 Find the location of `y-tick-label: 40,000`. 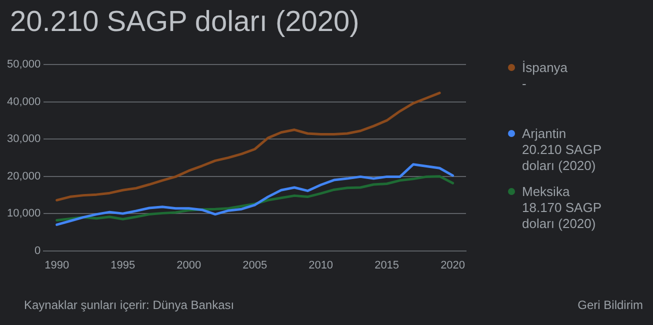

y-tick-label: 40,000 is located at coordinates (23, 102).